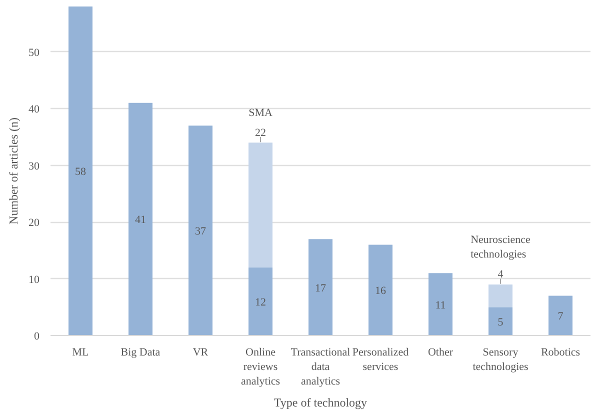  I want to click on x-tick-label: Online reviews analytics, so click(260, 367).